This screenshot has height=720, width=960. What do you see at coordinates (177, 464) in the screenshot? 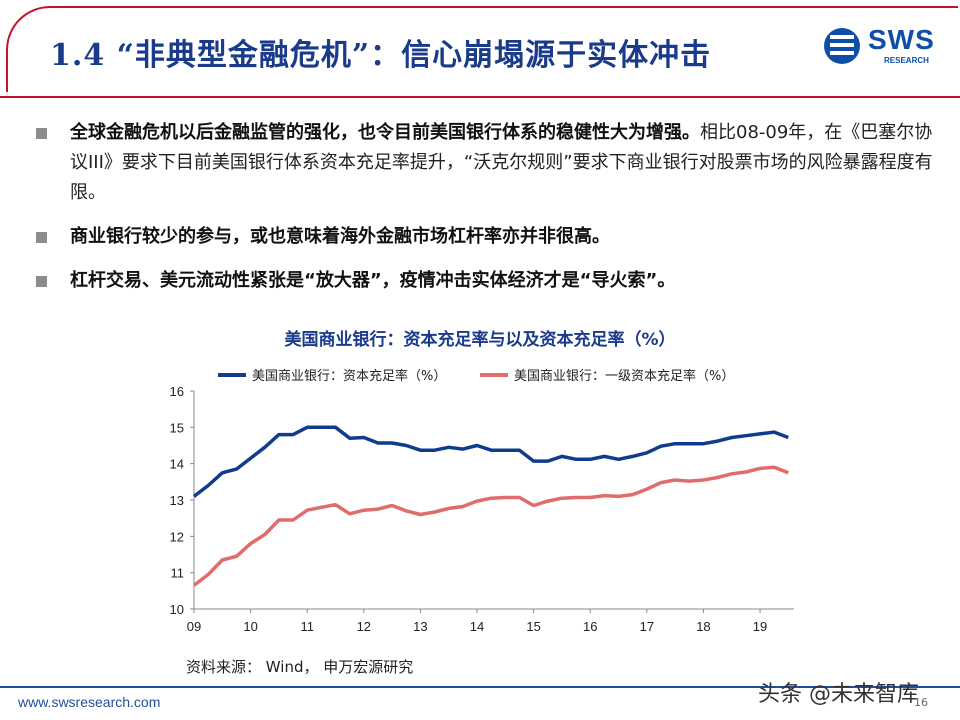
I see `y-tick-label: 14` at bounding box center [177, 464].